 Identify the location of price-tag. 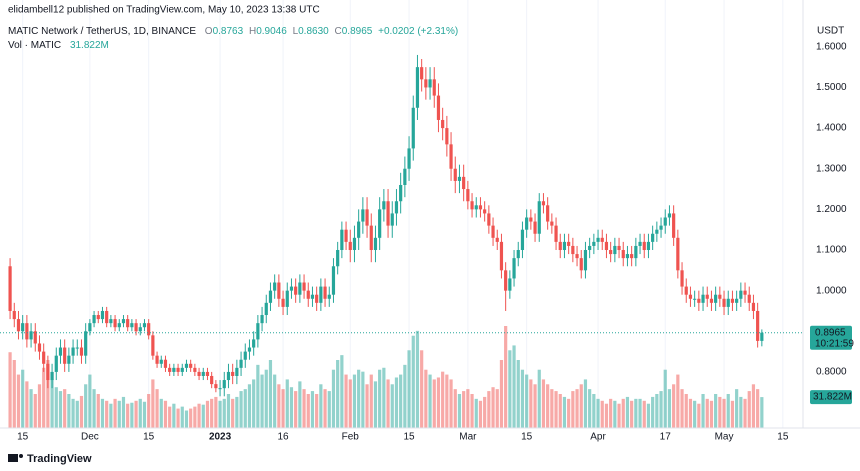
(831, 337).